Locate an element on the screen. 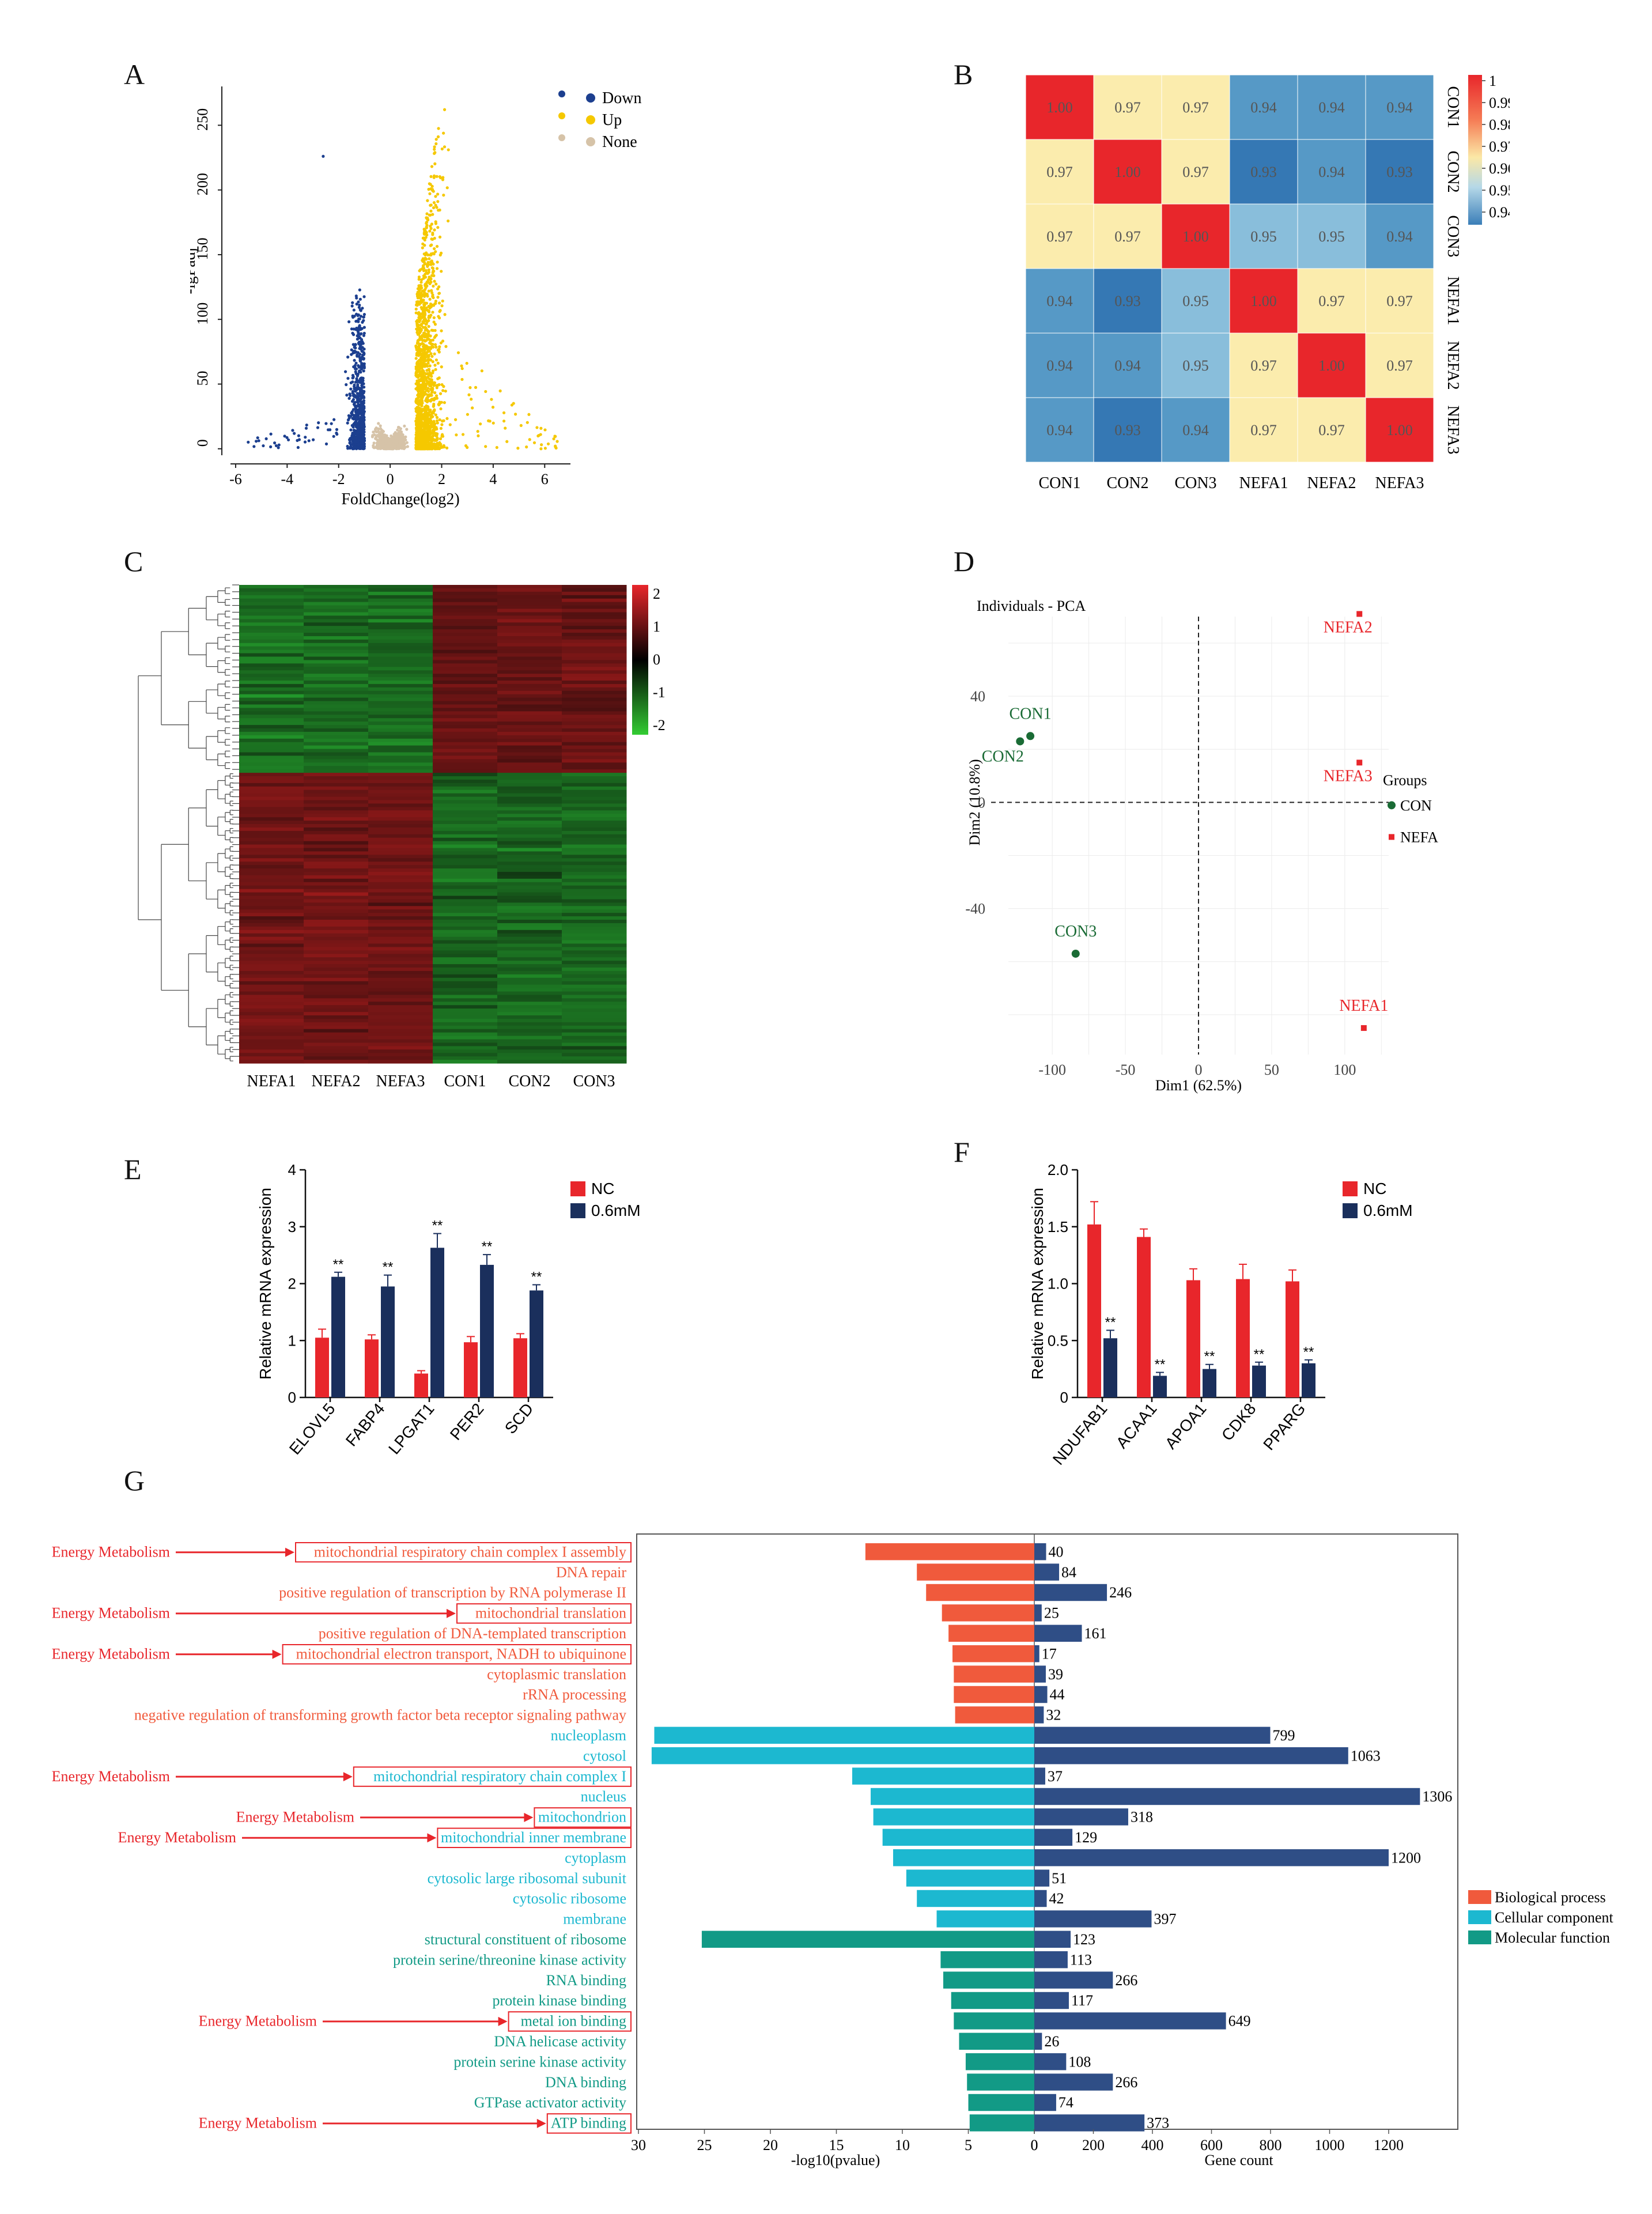 The image size is (1652, 2214). legend-marker is located at coordinates (561, 115).